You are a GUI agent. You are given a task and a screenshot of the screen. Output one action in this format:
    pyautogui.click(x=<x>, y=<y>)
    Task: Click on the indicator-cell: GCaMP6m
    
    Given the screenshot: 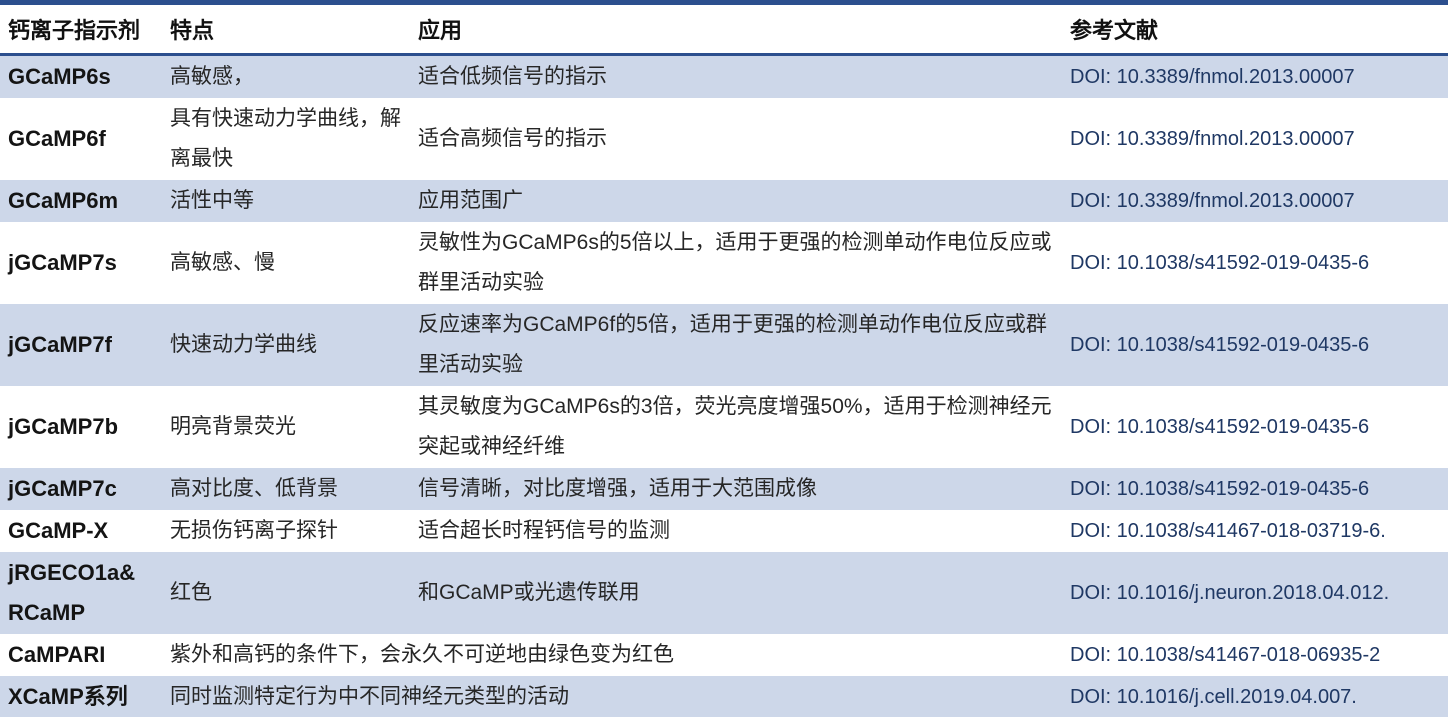 What is the action you would take?
    pyautogui.click(x=63, y=200)
    